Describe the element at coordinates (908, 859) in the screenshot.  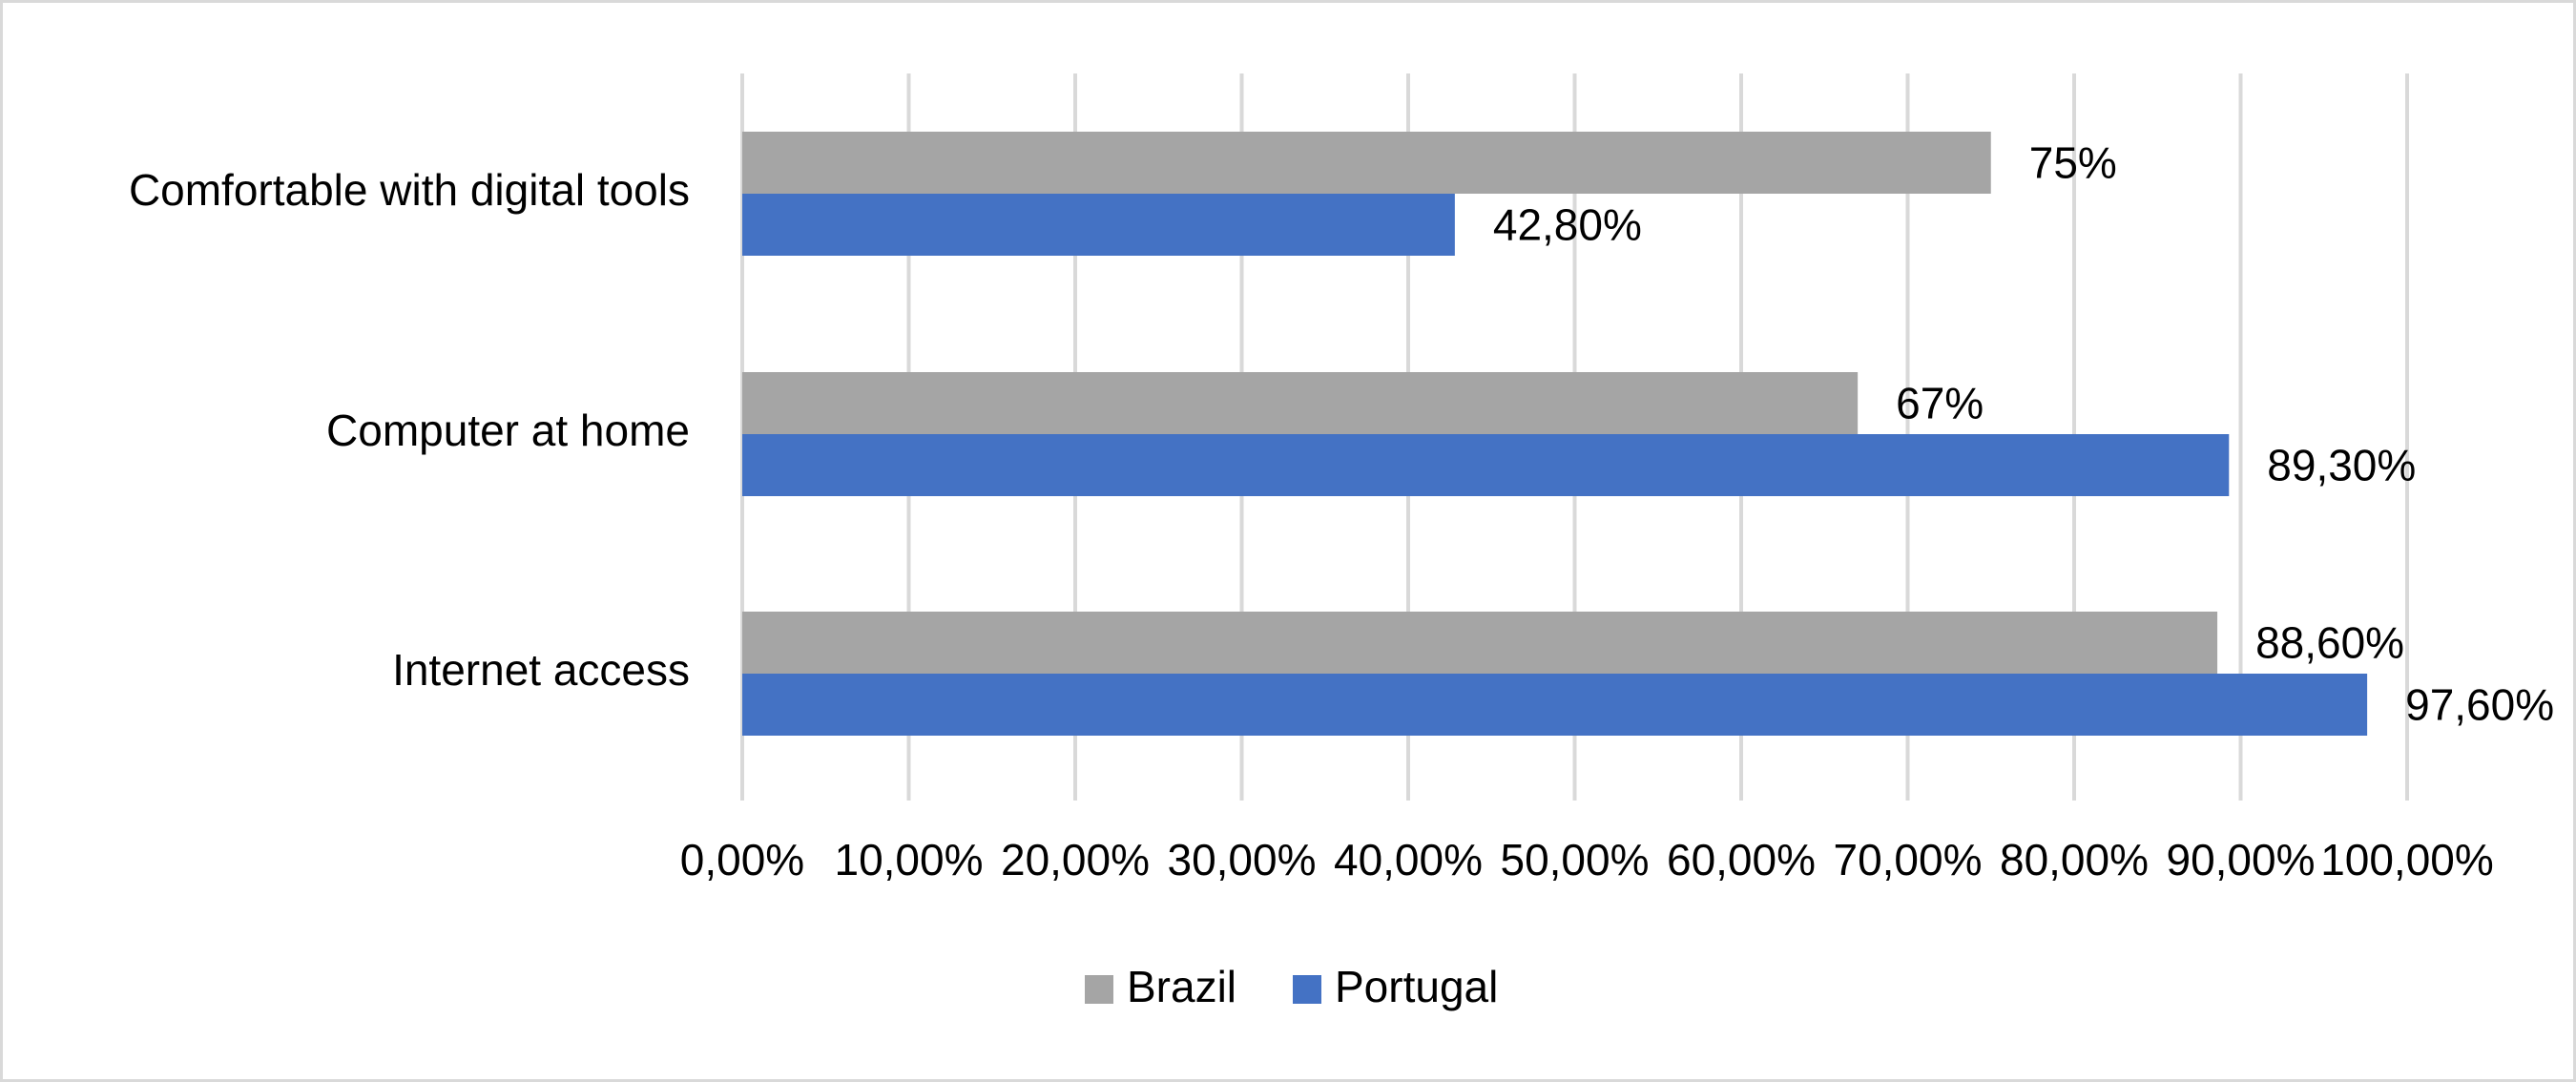
I see `x-tick-label: 10,00%` at that location.